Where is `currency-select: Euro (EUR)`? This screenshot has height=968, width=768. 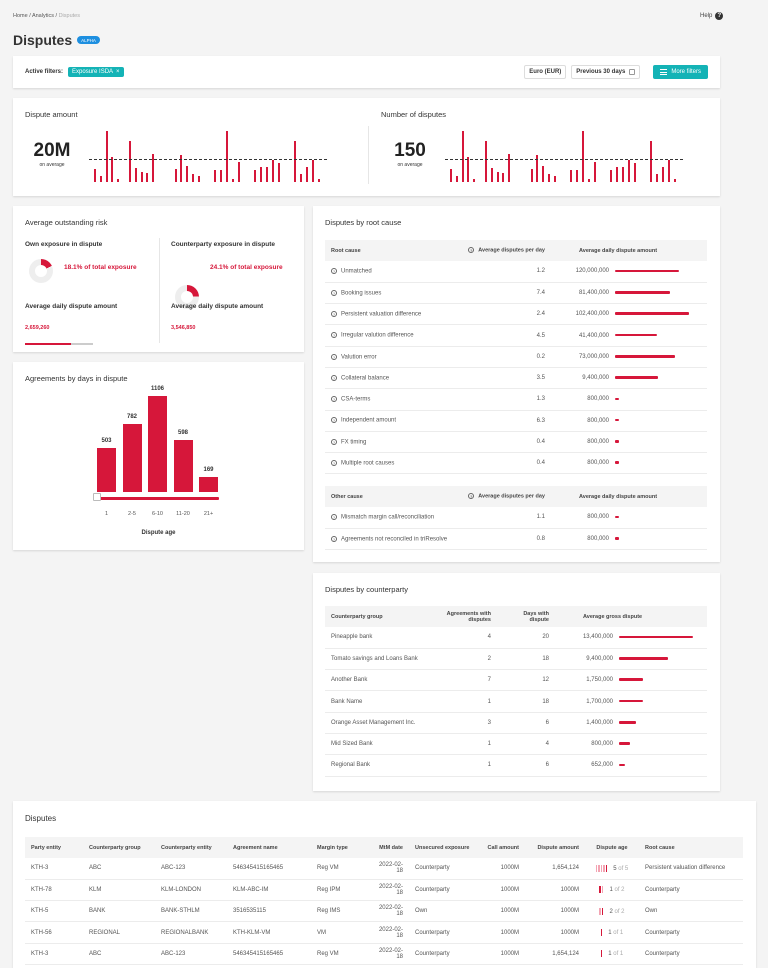 currency-select: Euro (EUR) is located at coordinates (545, 72).